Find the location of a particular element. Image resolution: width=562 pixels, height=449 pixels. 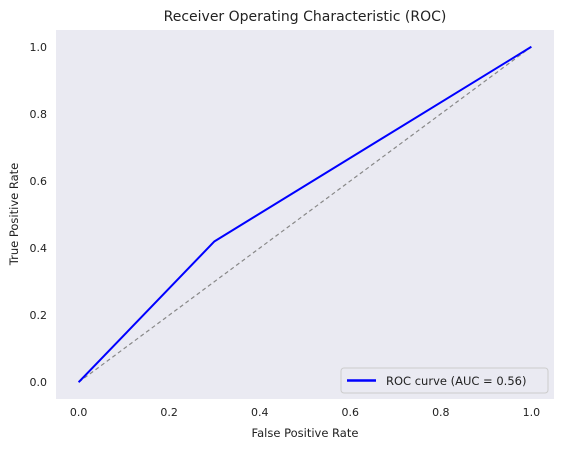

chart-title: Receiver Operating Characteristic (ROC) is located at coordinates (305, 17).